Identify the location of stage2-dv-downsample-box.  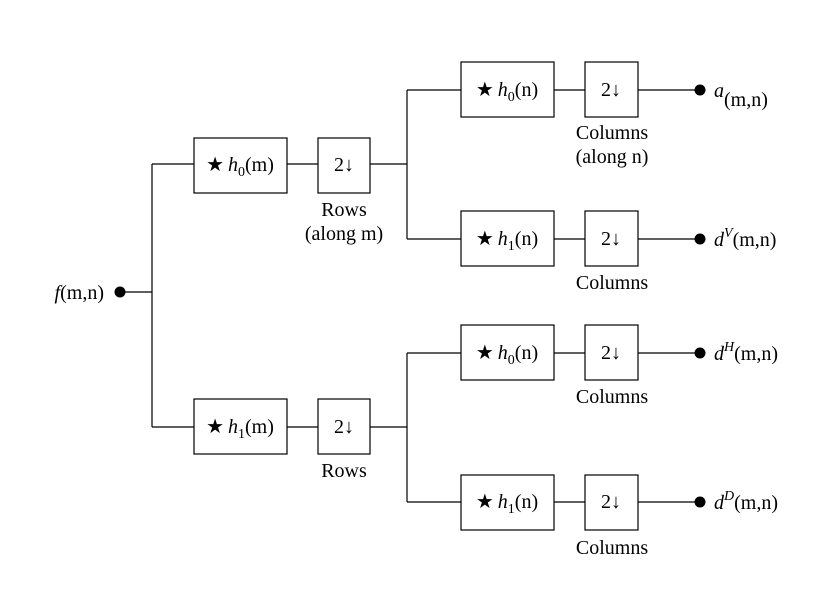
(611, 238).